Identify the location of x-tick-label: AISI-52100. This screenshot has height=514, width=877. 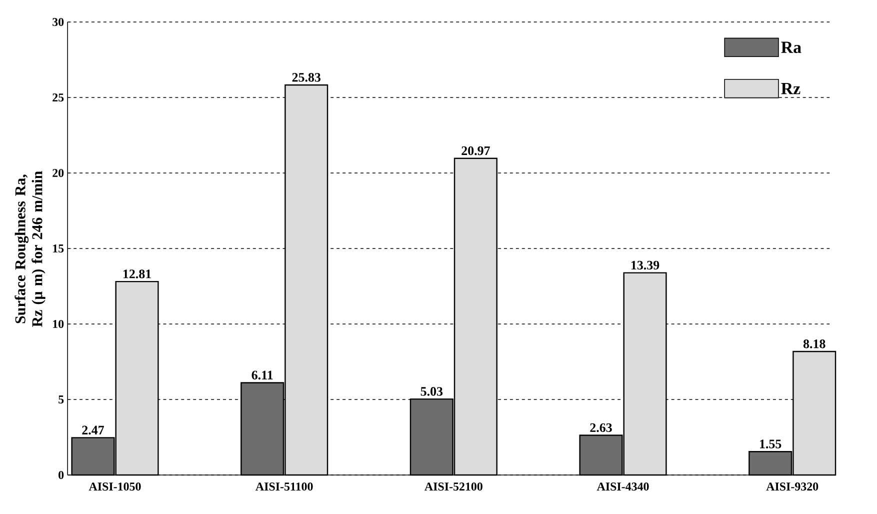
(453, 486).